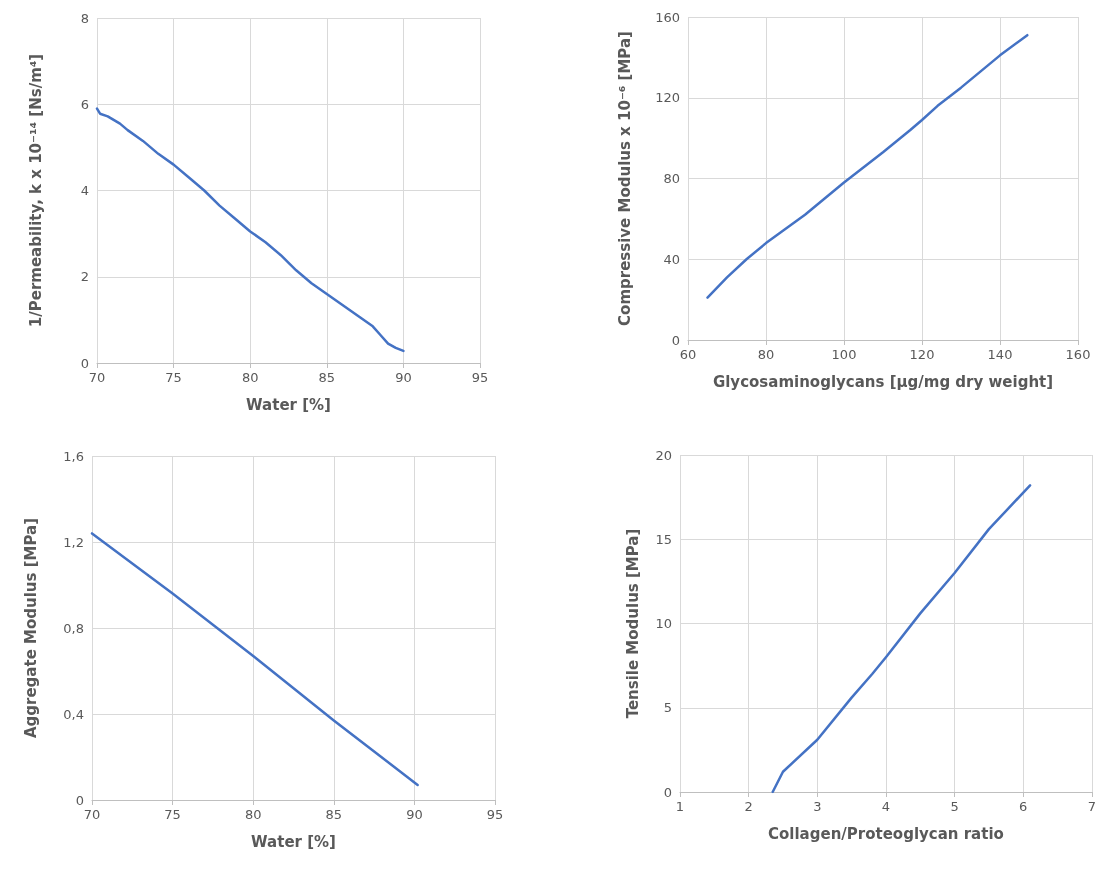 The width and height of the screenshot is (1099, 875). I want to click on y-tick-label: 15, so click(663, 539).